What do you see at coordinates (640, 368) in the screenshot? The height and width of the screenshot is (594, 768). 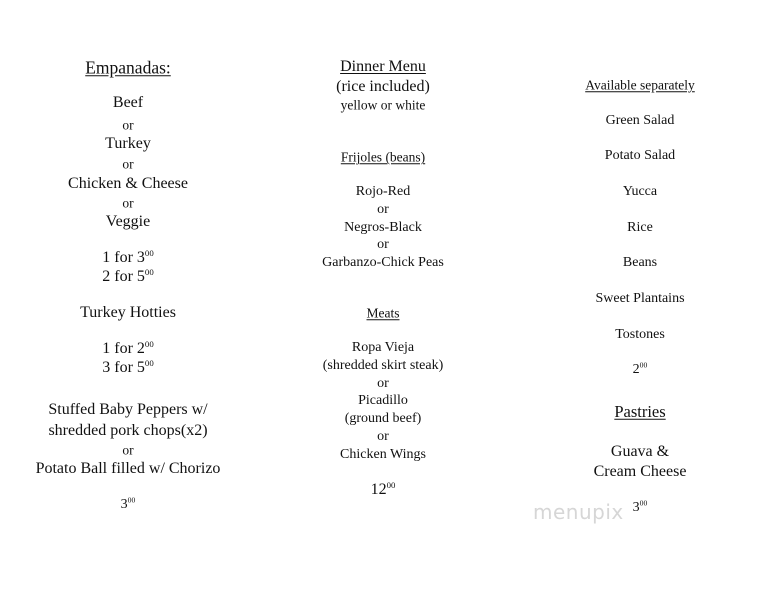 I see `price: 200` at bounding box center [640, 368].